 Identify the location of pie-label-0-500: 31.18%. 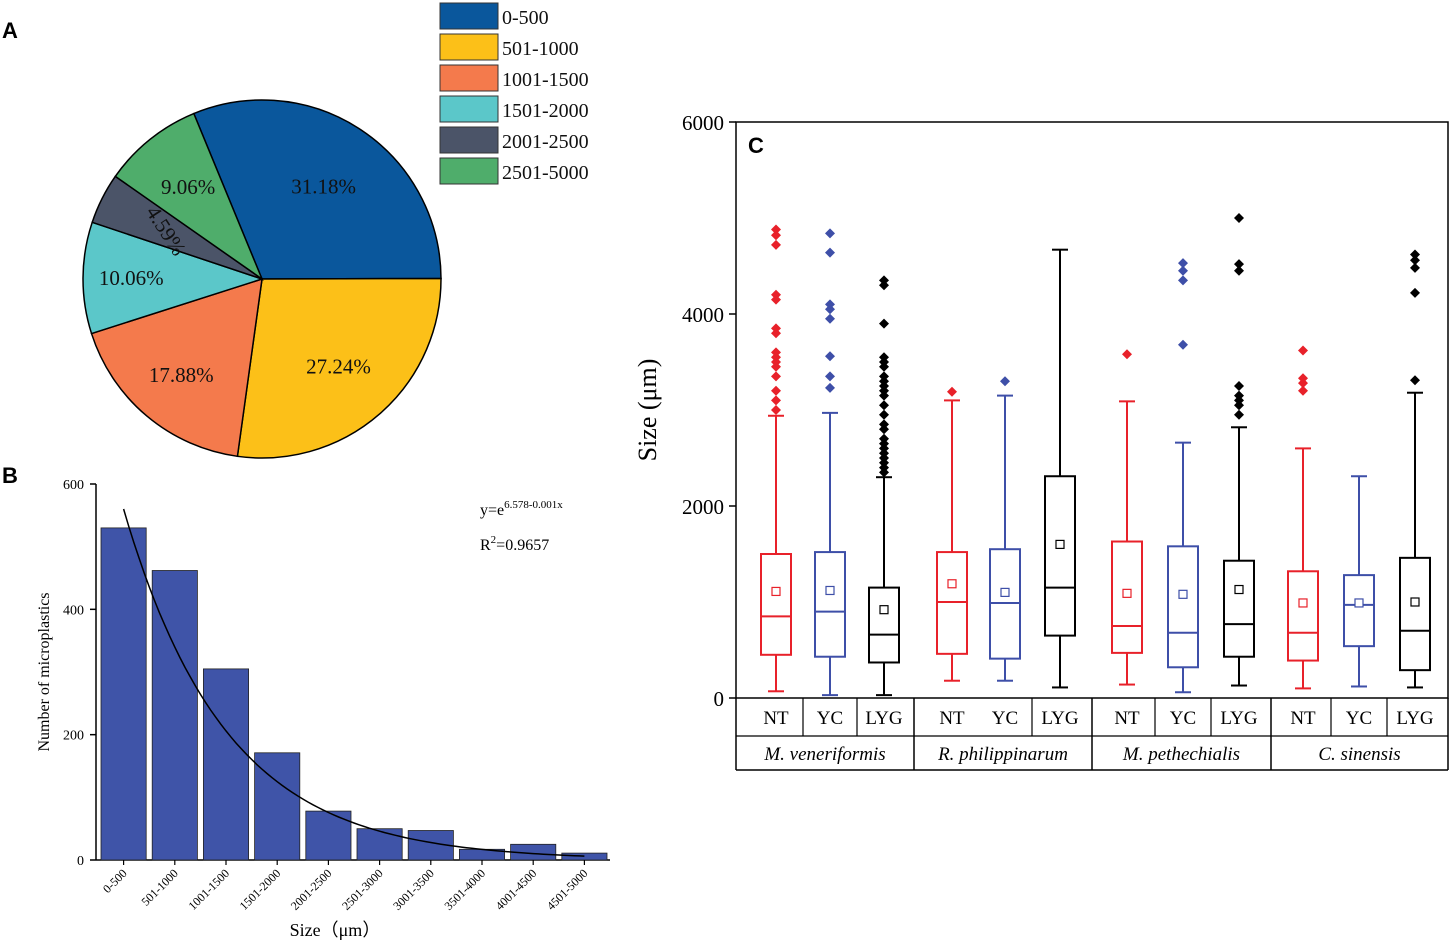
(323, 187).